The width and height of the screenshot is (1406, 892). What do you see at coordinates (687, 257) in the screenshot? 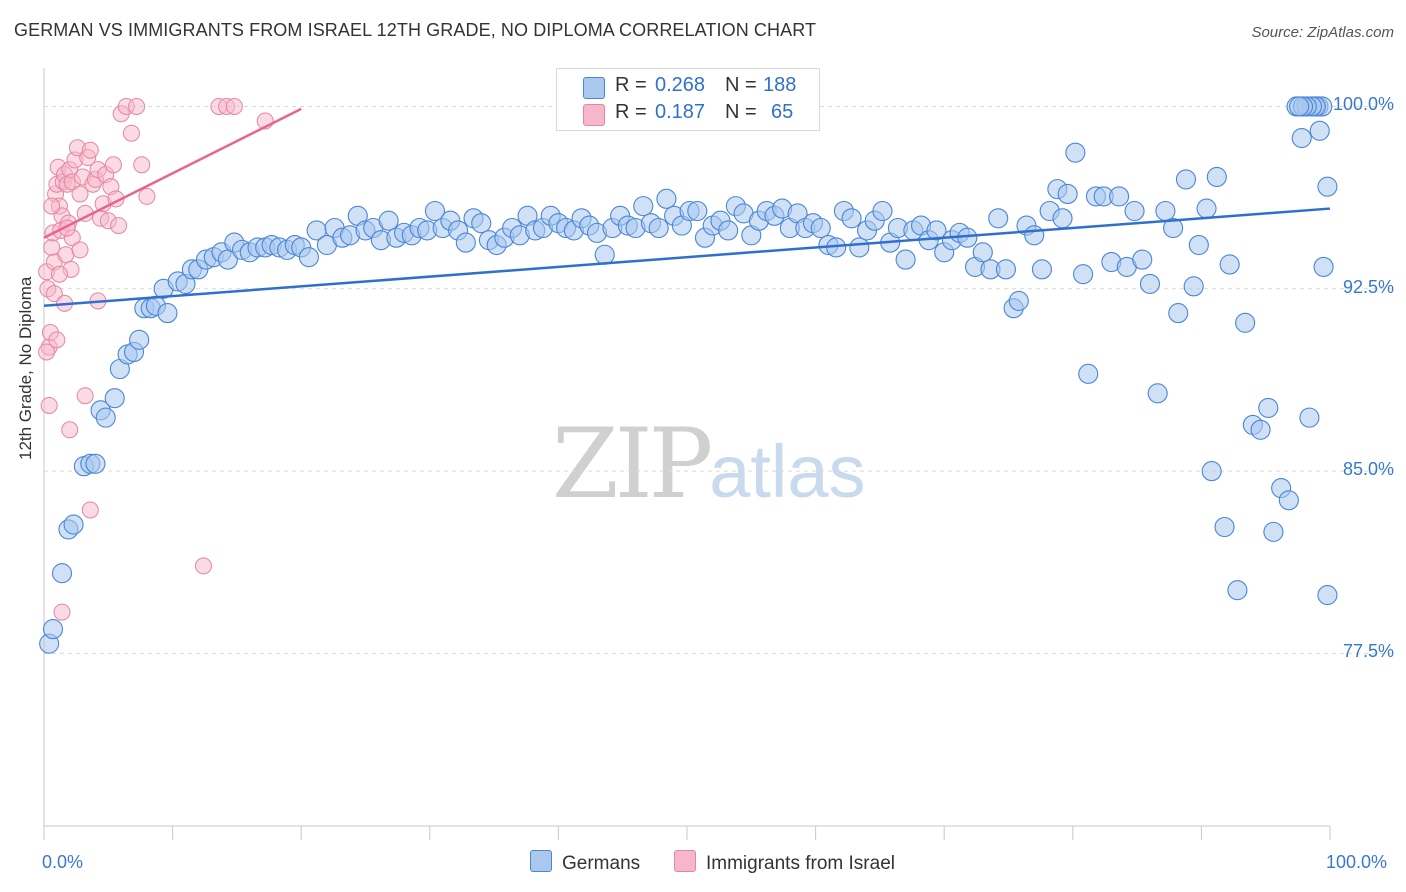
I see `trend-line-germans` at bounding box center [687, 257].